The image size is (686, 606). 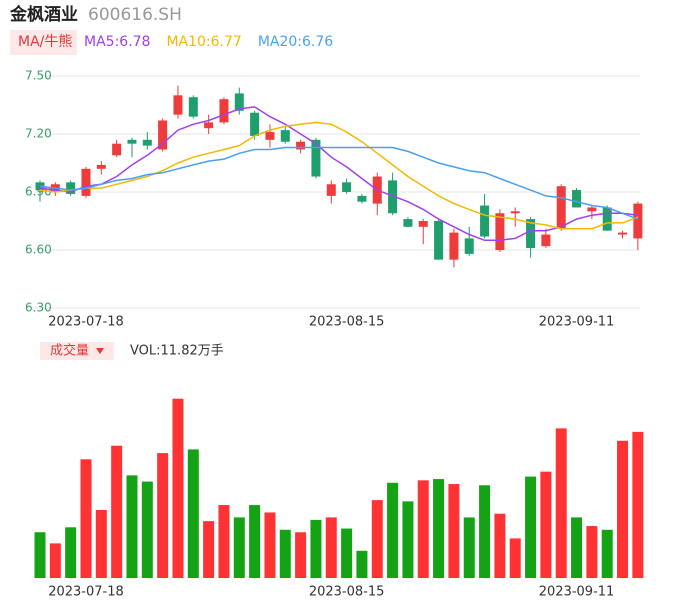 I want to click on y-tick-label: 6.90, so click(x=38, y=192).